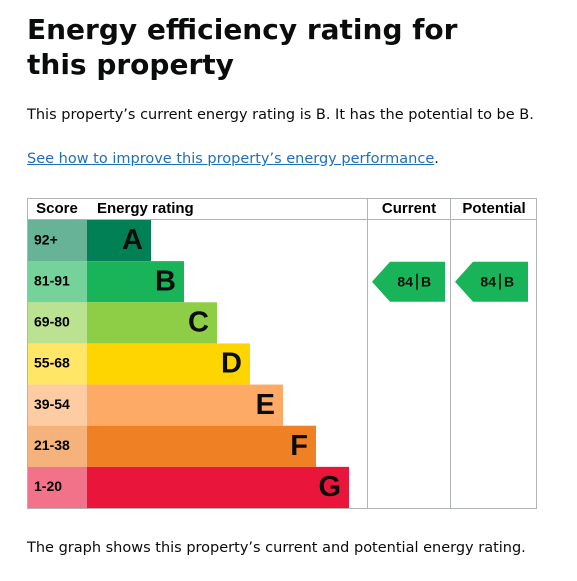 The width and height of the screenshot is (577, 581). Describe the element at coordinates (329, 487) in the screenshot. I see `rating-letter: G` at that location.